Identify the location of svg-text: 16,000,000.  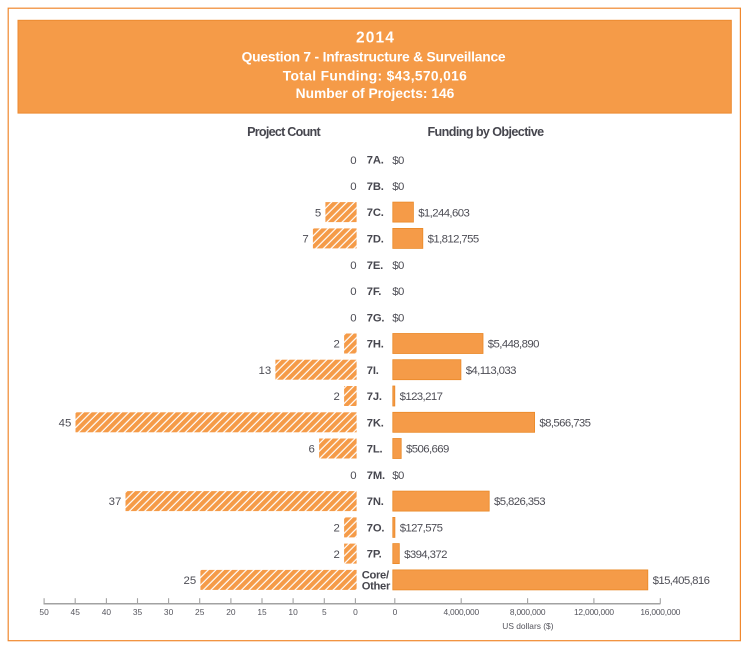
(660, 612).